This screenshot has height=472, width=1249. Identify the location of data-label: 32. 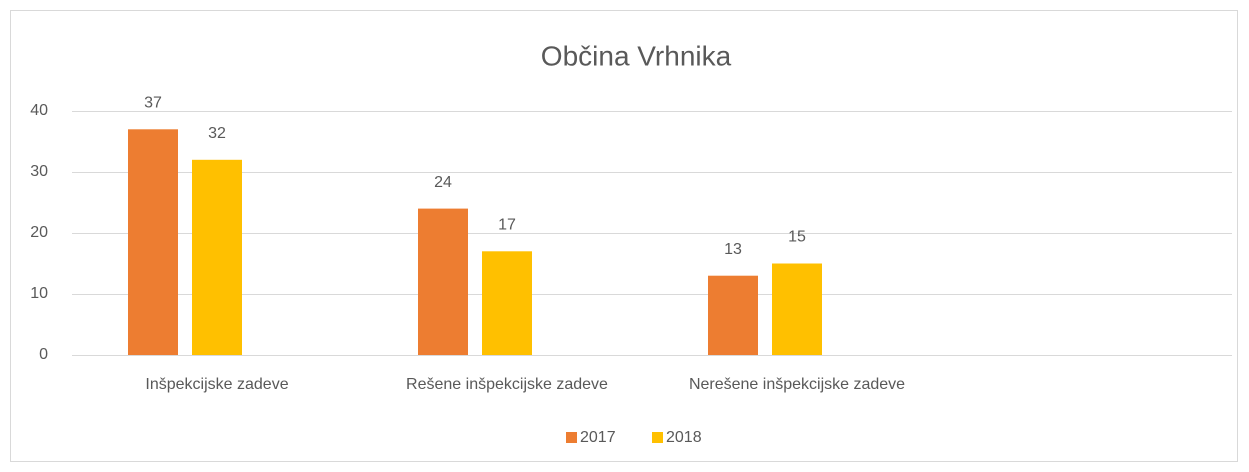
(217, 133).